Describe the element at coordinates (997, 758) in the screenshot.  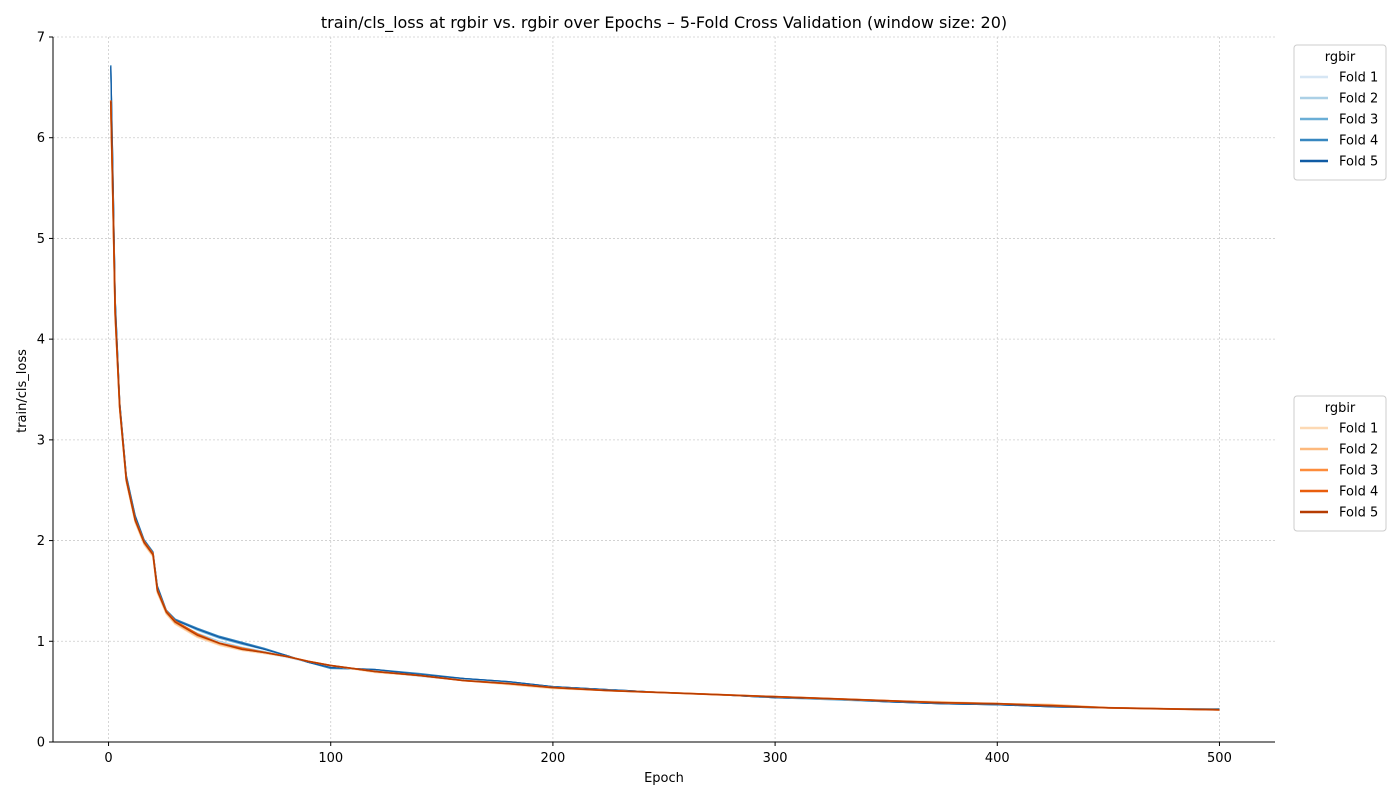
I see `x-tick-label: 400` at that location.